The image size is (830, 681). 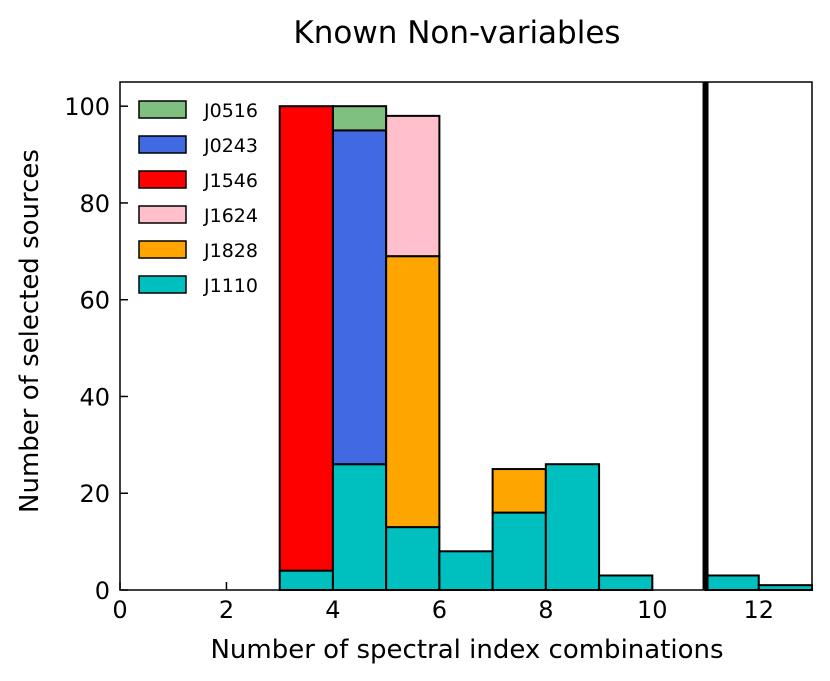 What do you see at coordinates (162, 109) in the screenshot?
I see `legend-swatch-j0516` at bounding box center [162, 109].